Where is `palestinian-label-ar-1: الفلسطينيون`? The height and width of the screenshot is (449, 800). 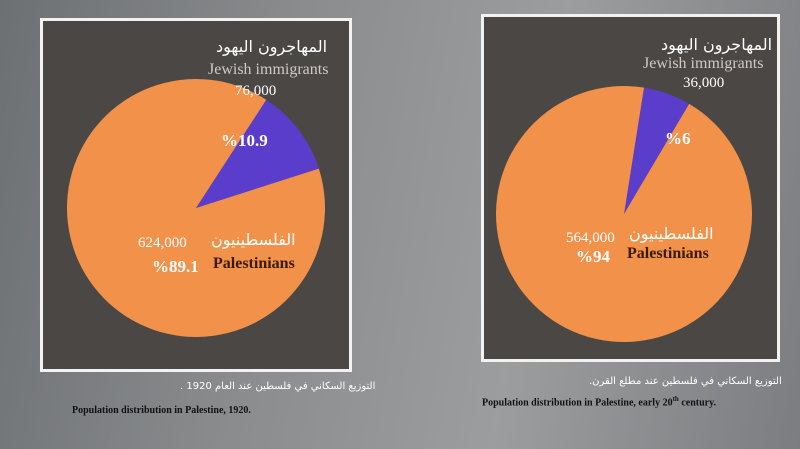 palestinian-label-ar-1: الفلسطينيون is located at coordinates (253, 239).